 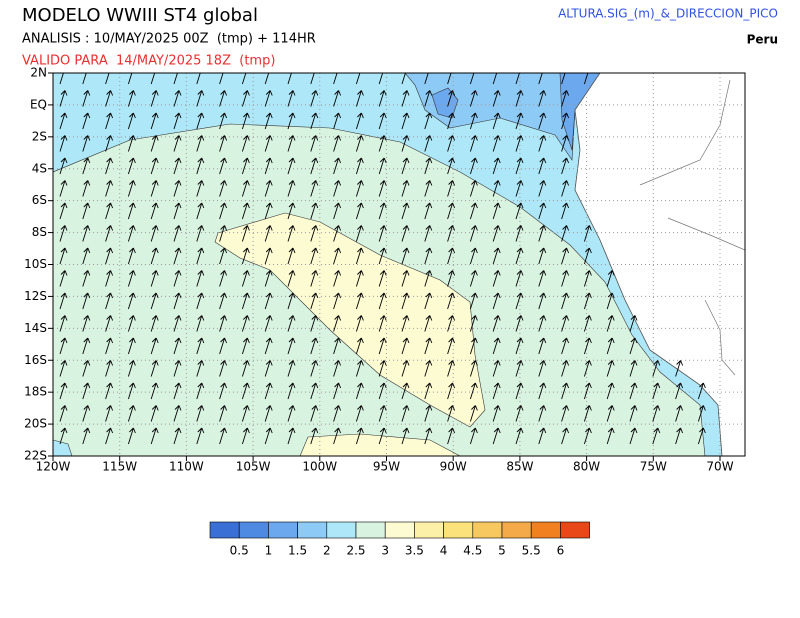 What do you see at coordinates (350, 320) in the screenshot?
I see `sea-3-5m` at bounding box center [350, 320].